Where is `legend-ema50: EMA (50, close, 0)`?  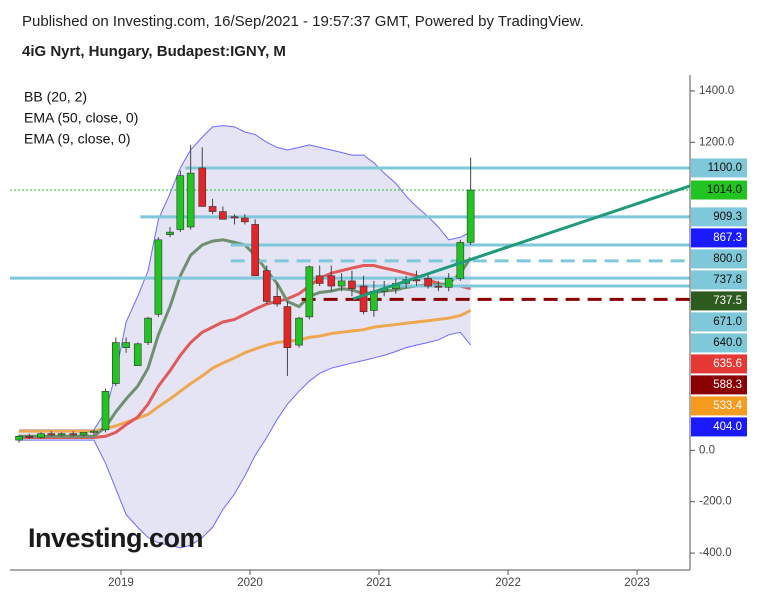 legend-ema50: EMA (50, close, 0) is located at coordinates (81, 118).